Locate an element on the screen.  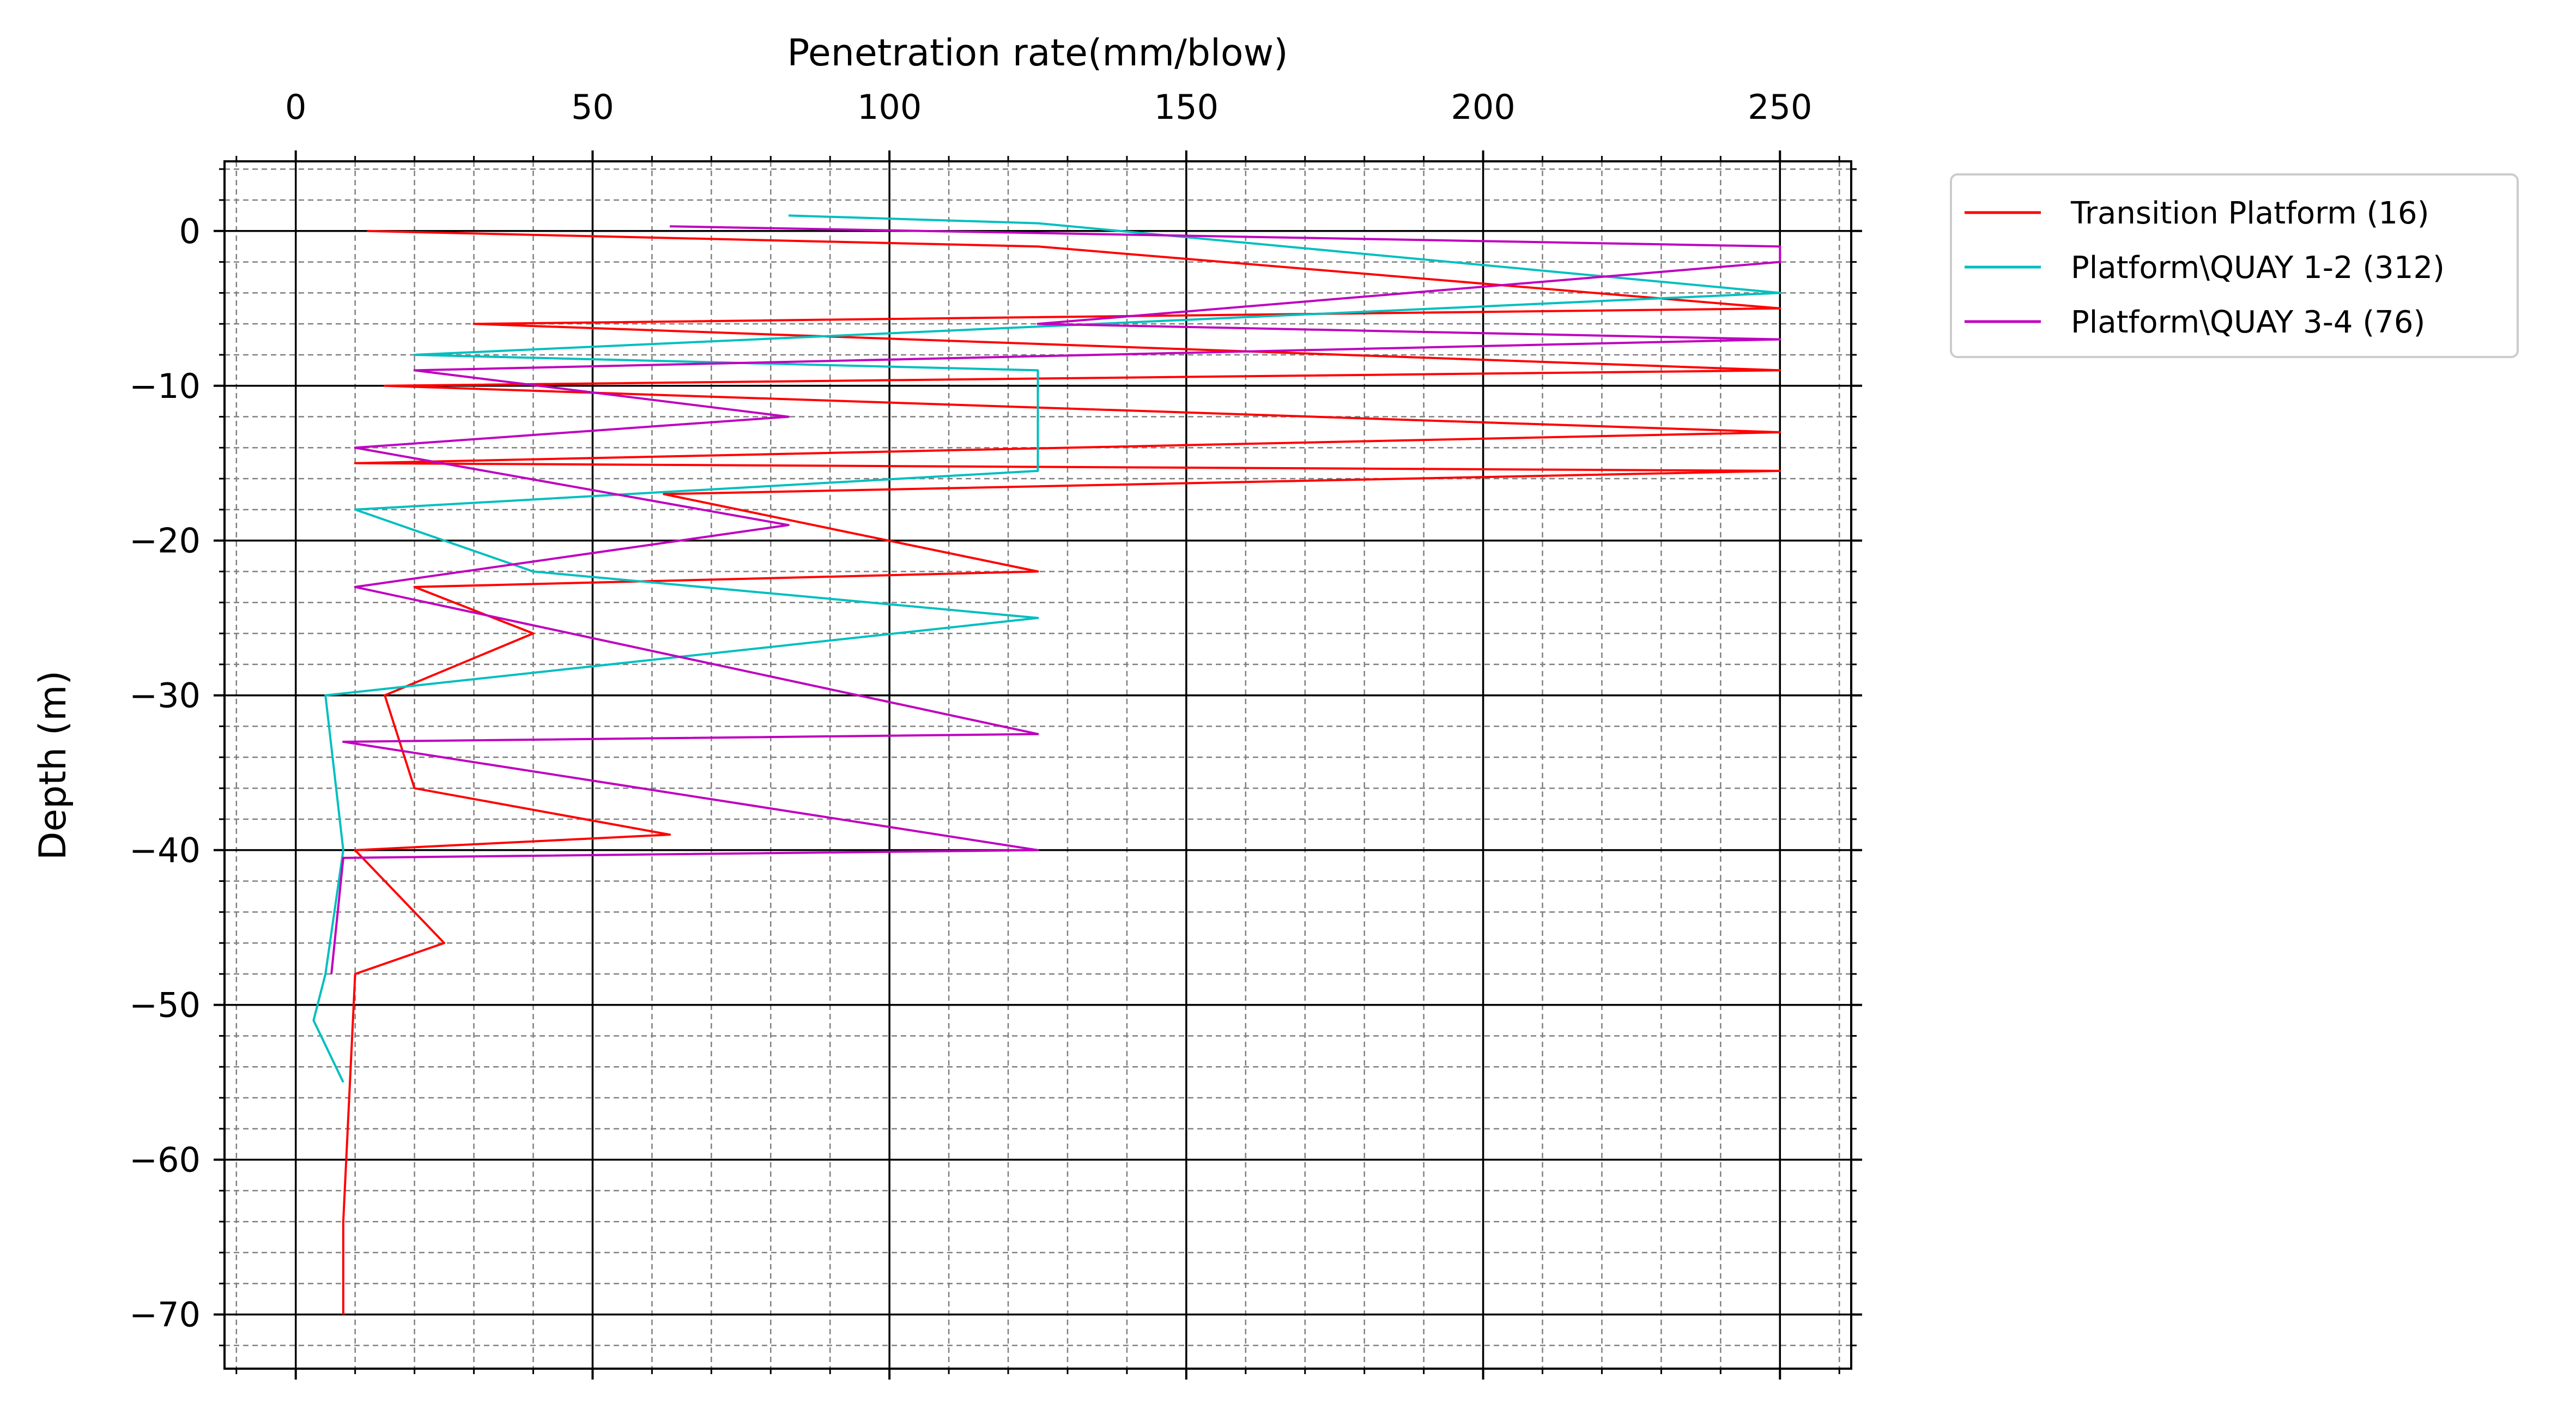
y-tick-label: −10 is located at coordinates (165, 386).